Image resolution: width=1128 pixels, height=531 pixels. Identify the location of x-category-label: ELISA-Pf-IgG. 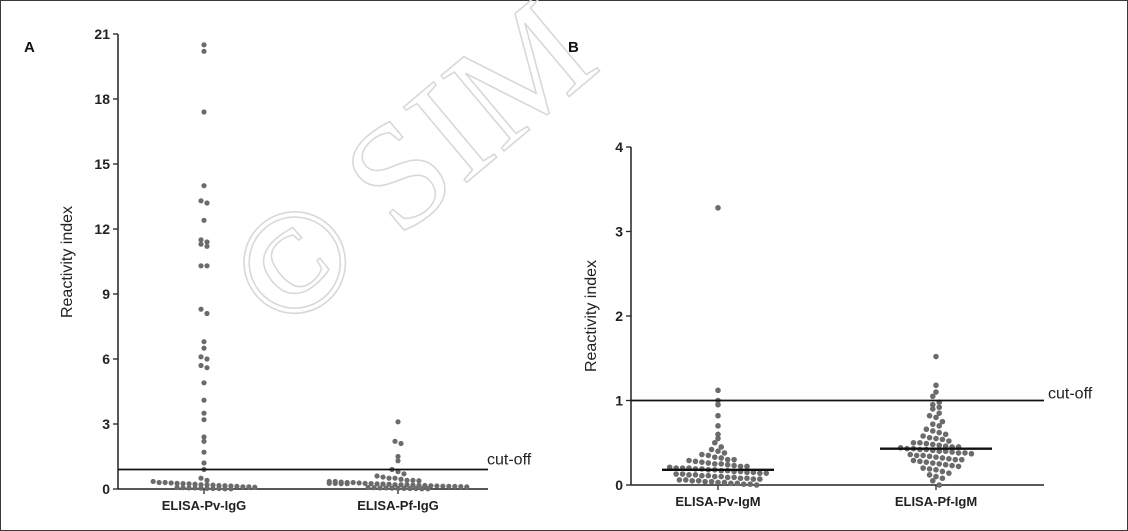
(398, 505).